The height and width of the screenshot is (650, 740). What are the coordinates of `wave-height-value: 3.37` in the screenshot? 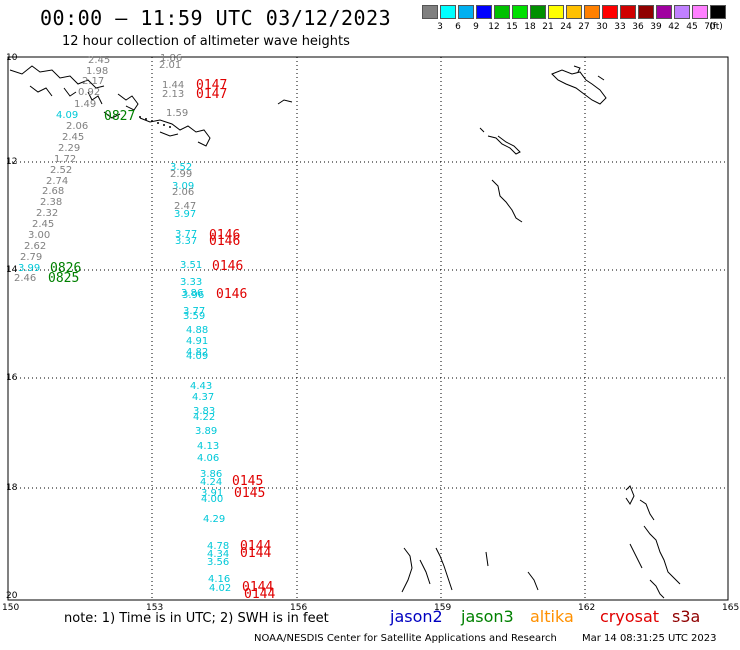 It's located at (186, 241).